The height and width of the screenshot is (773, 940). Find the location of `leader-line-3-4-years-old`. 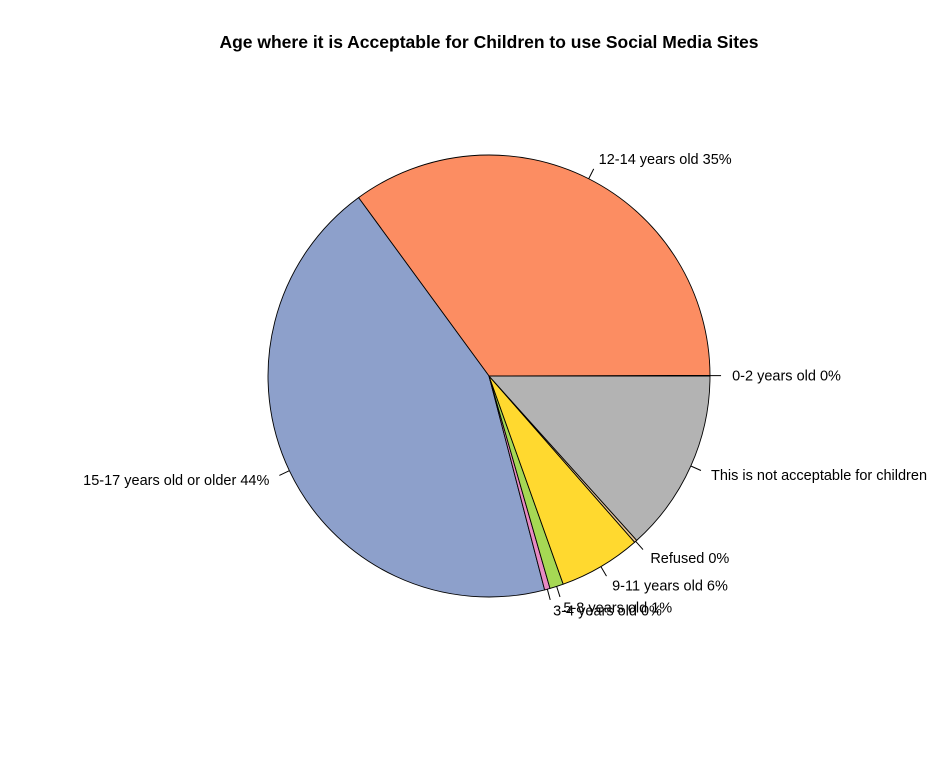

leader-line-3-4-years-old is located at coordinates (548, 594).